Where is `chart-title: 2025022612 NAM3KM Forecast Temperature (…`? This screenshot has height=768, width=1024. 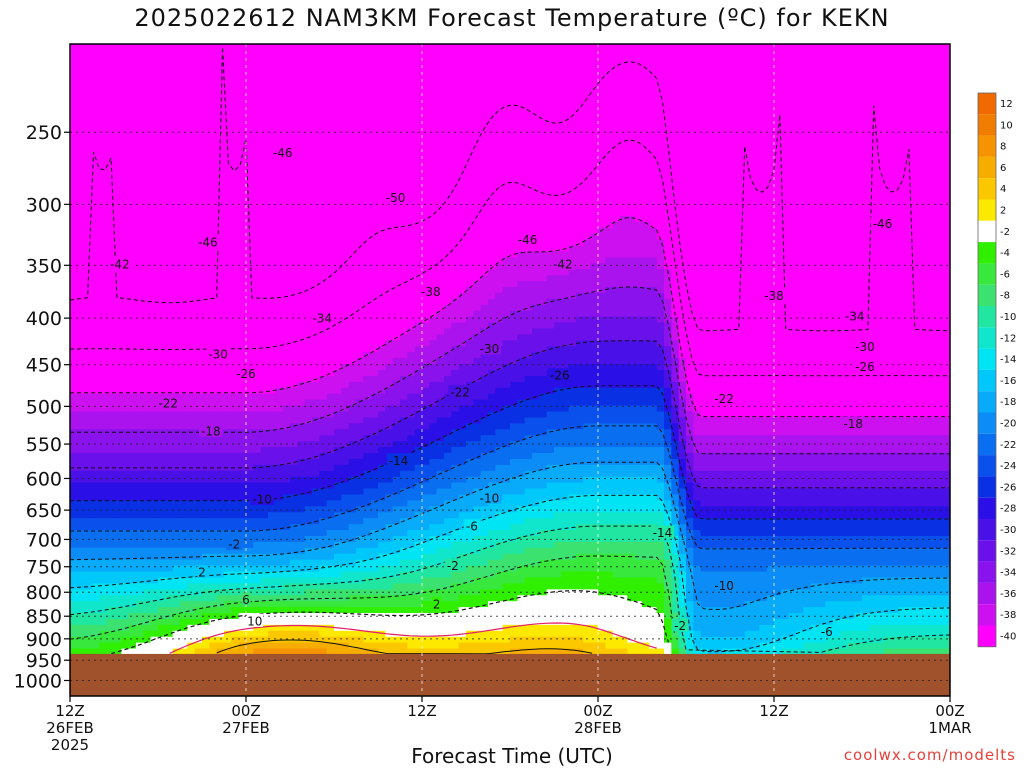 chart-title: 2025022612 NAM3KM Forecast Temperature (… is located at coordinates (512, 18).